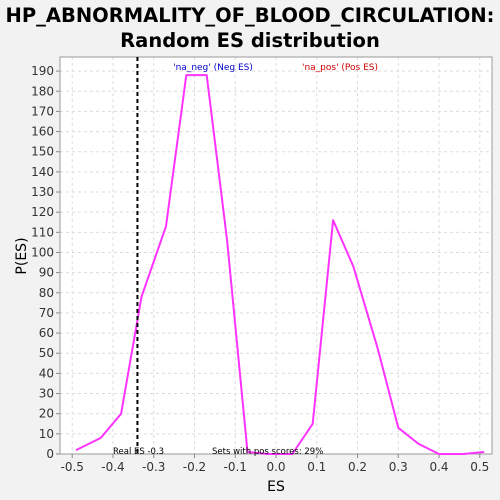 The image size is (500, 500). What do you see at coordinates (479, 467) in the screenshot?
I see `x-tick-label: 0.5` at bounding box center [479, 467].